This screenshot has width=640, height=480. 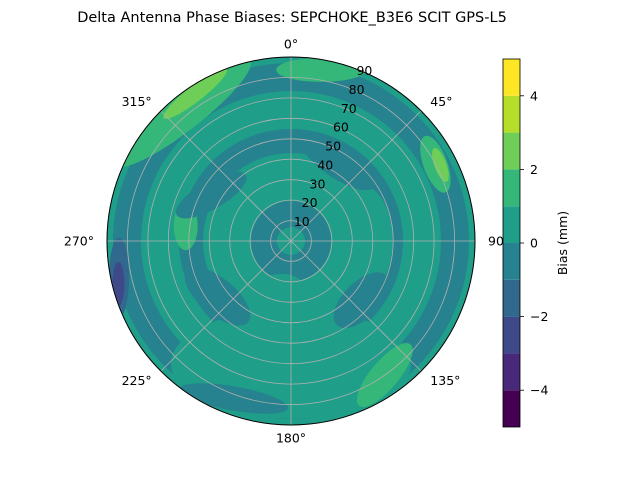 I want to click on colorbar: −4 −2 0 2 4 Bias (mm), so click(x=536, y=243).